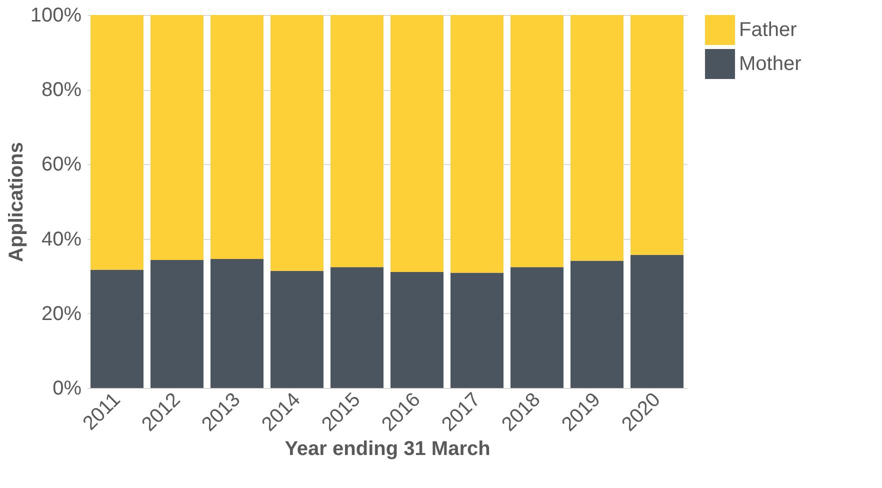 The image size is (882, 488). What do you see at coordinates (61, 165) in the screenshot?
I see `y-tick-label: 60%` at bounding box center [61, 165].